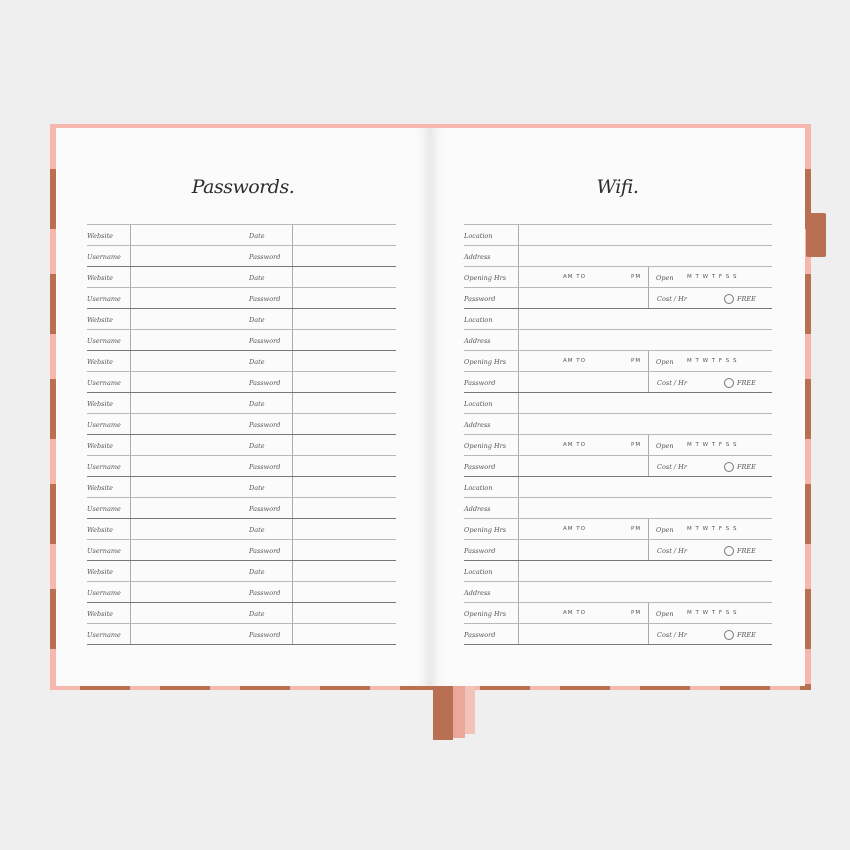  I want to click on opening-hrs-label: Opening Hrs, so click(485, 614).